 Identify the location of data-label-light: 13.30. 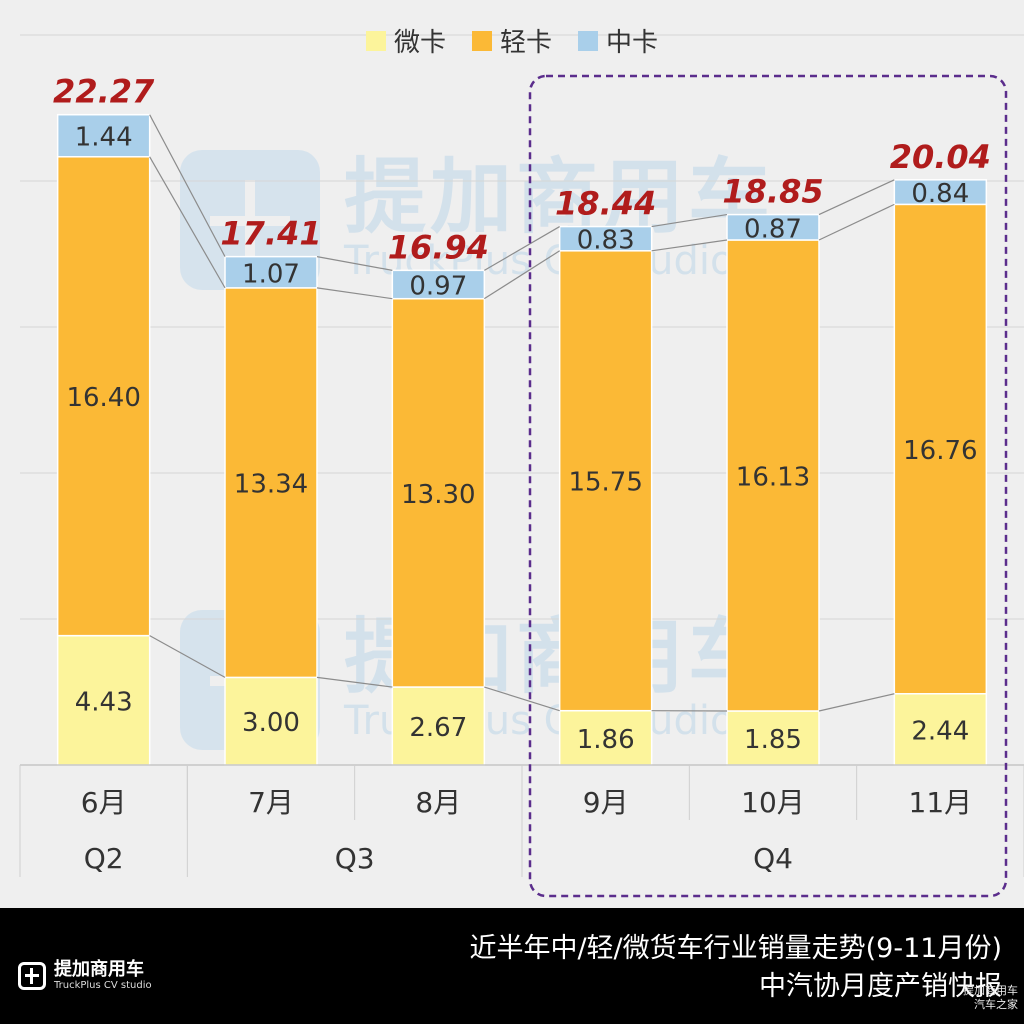
(438, 495).